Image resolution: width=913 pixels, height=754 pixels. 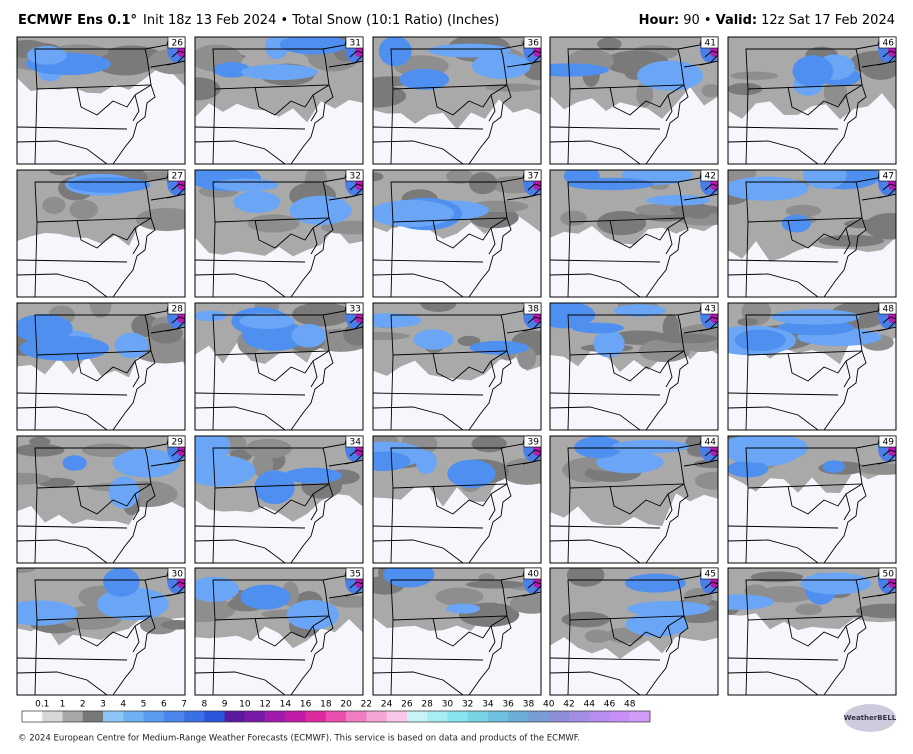 What do you see at coordinates (457, 233) in the screenshot?
I see `map-panel: 37` at bounding box center [457, 233].